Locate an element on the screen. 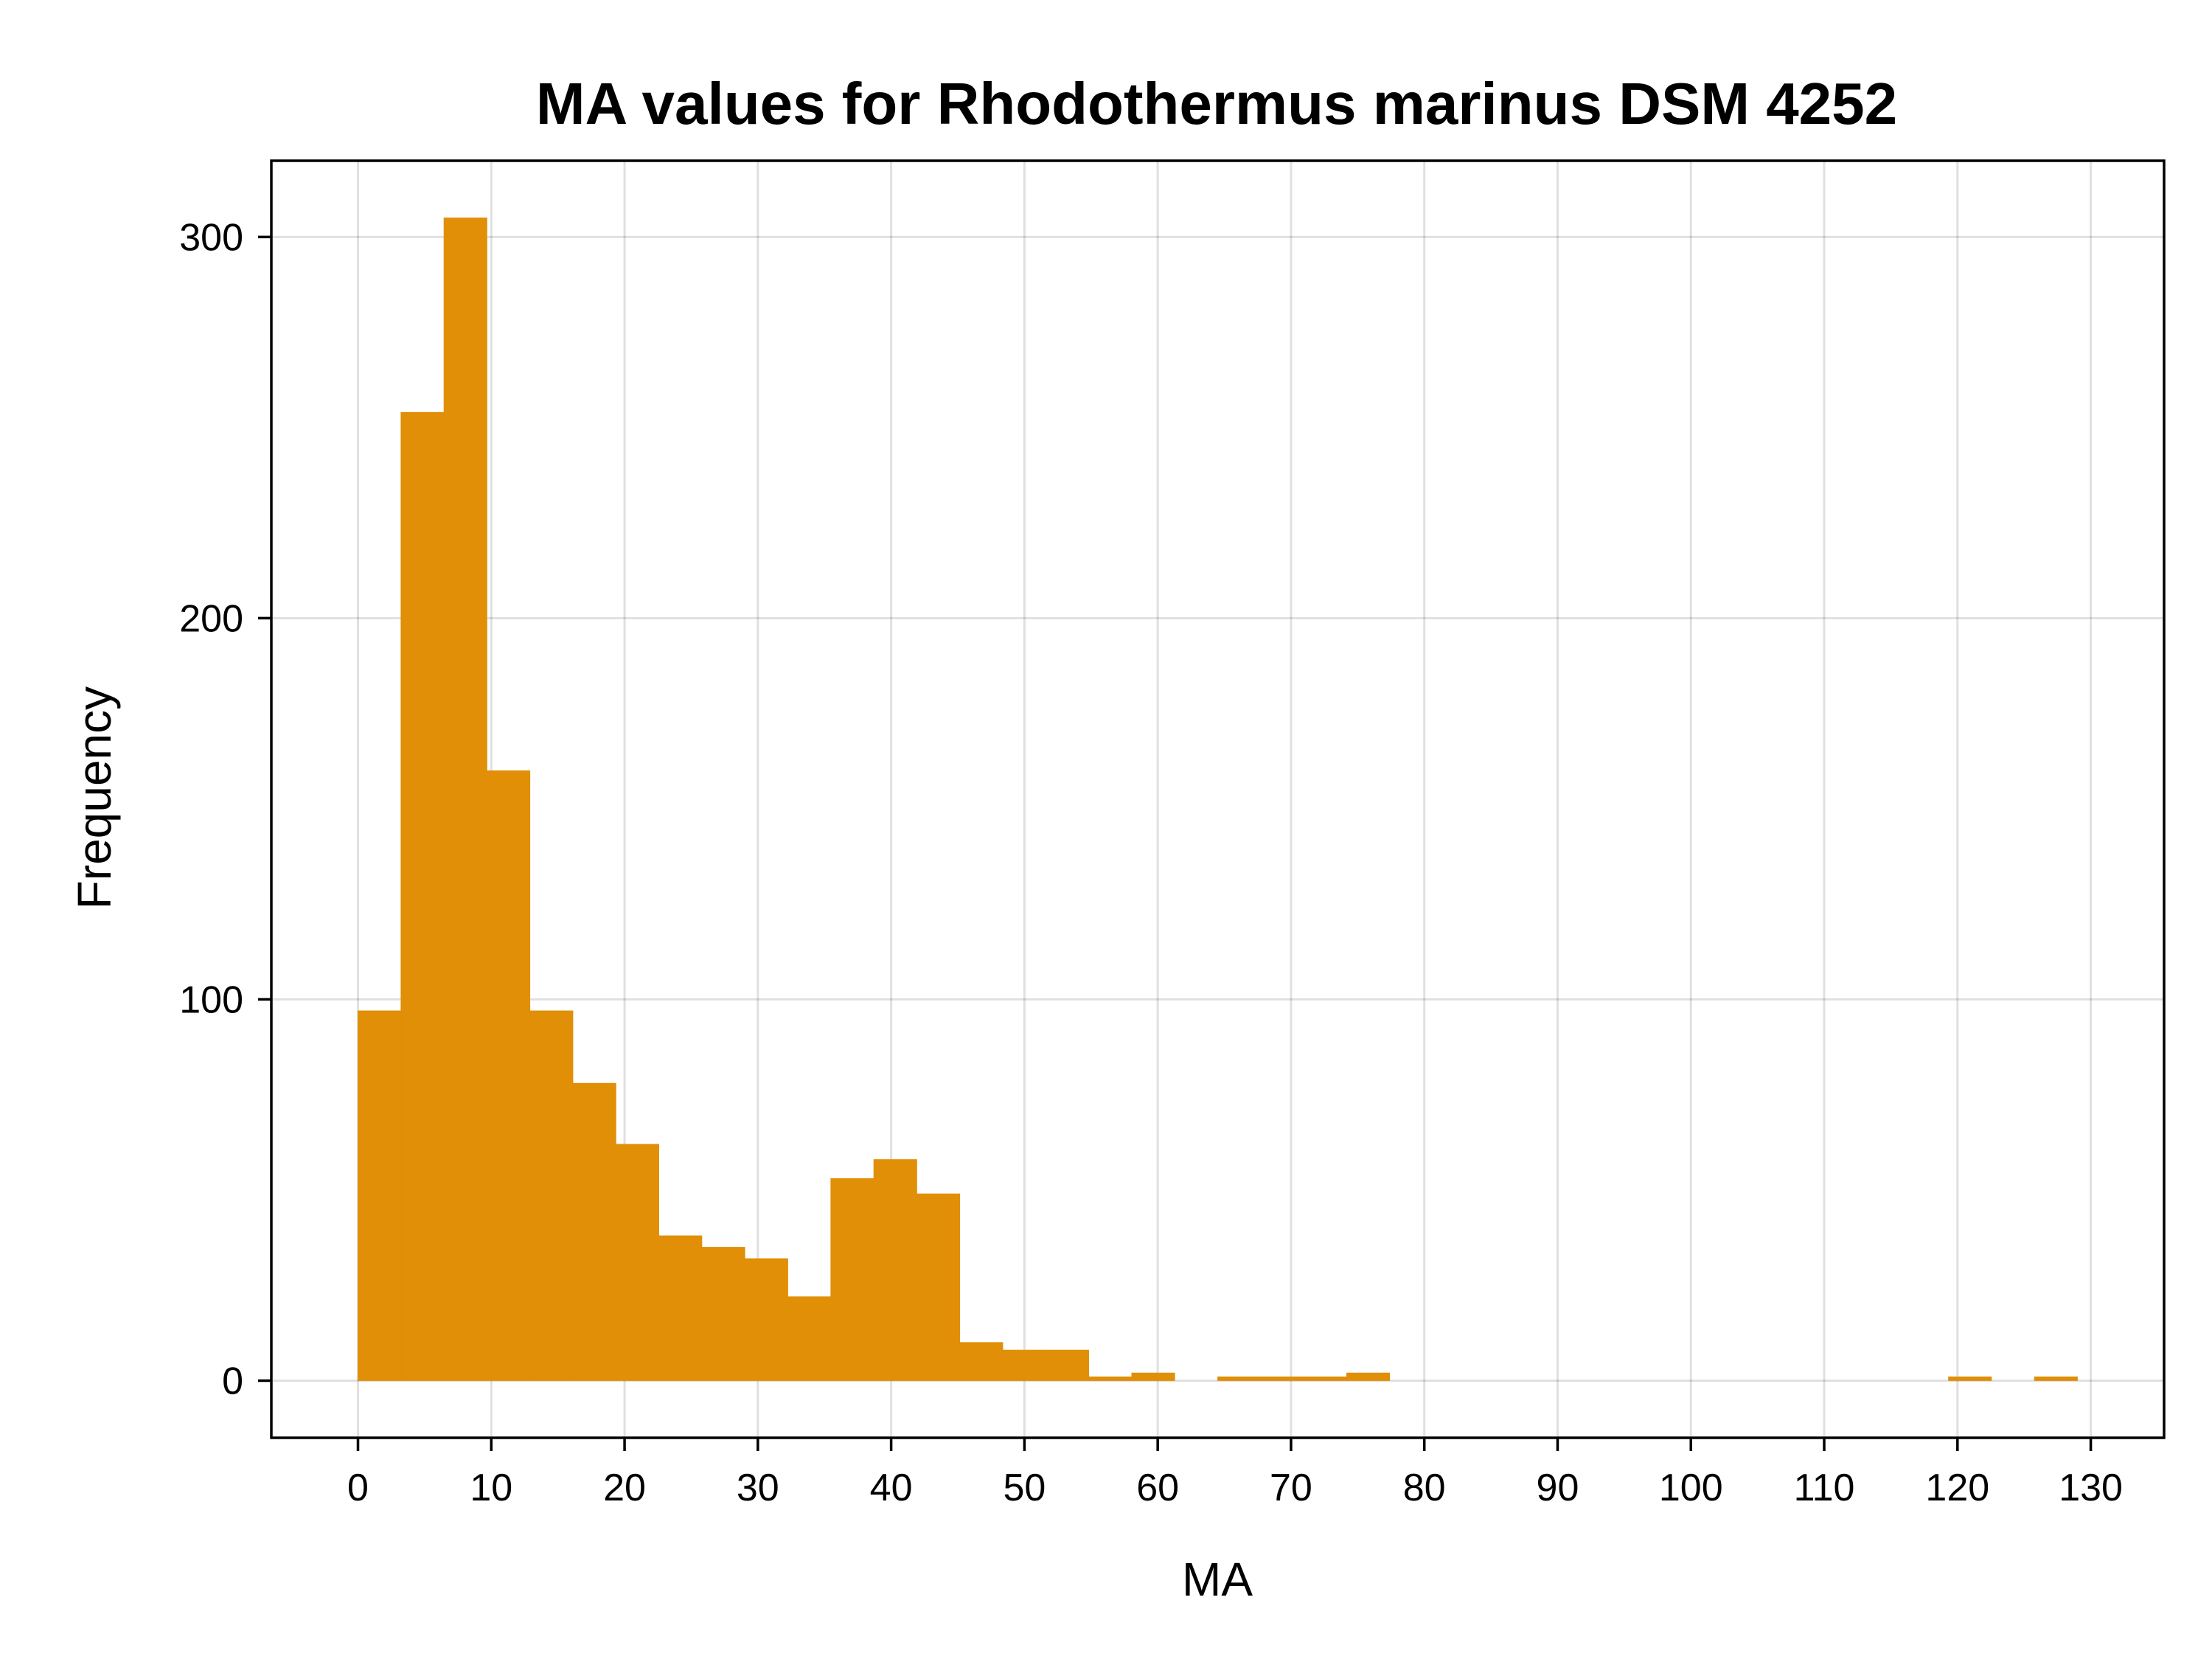 The height and width of the screenshot is (1659, 2212). x-tick-label: 70 is located at coordinates (1291, 1488).